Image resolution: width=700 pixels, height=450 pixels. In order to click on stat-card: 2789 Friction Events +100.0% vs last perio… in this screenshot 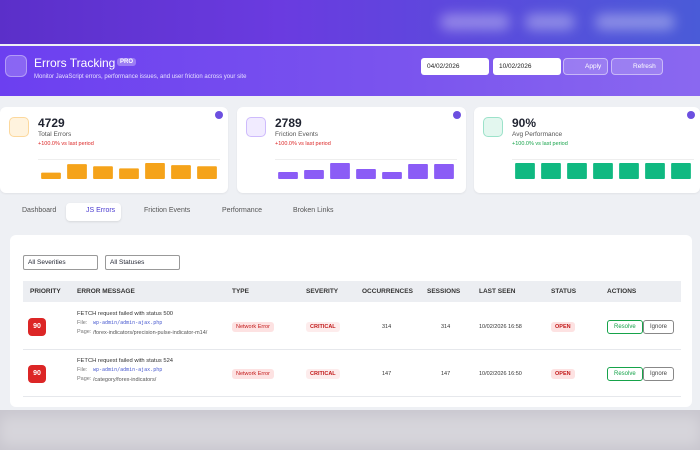, I will do `click(351, 150)`.